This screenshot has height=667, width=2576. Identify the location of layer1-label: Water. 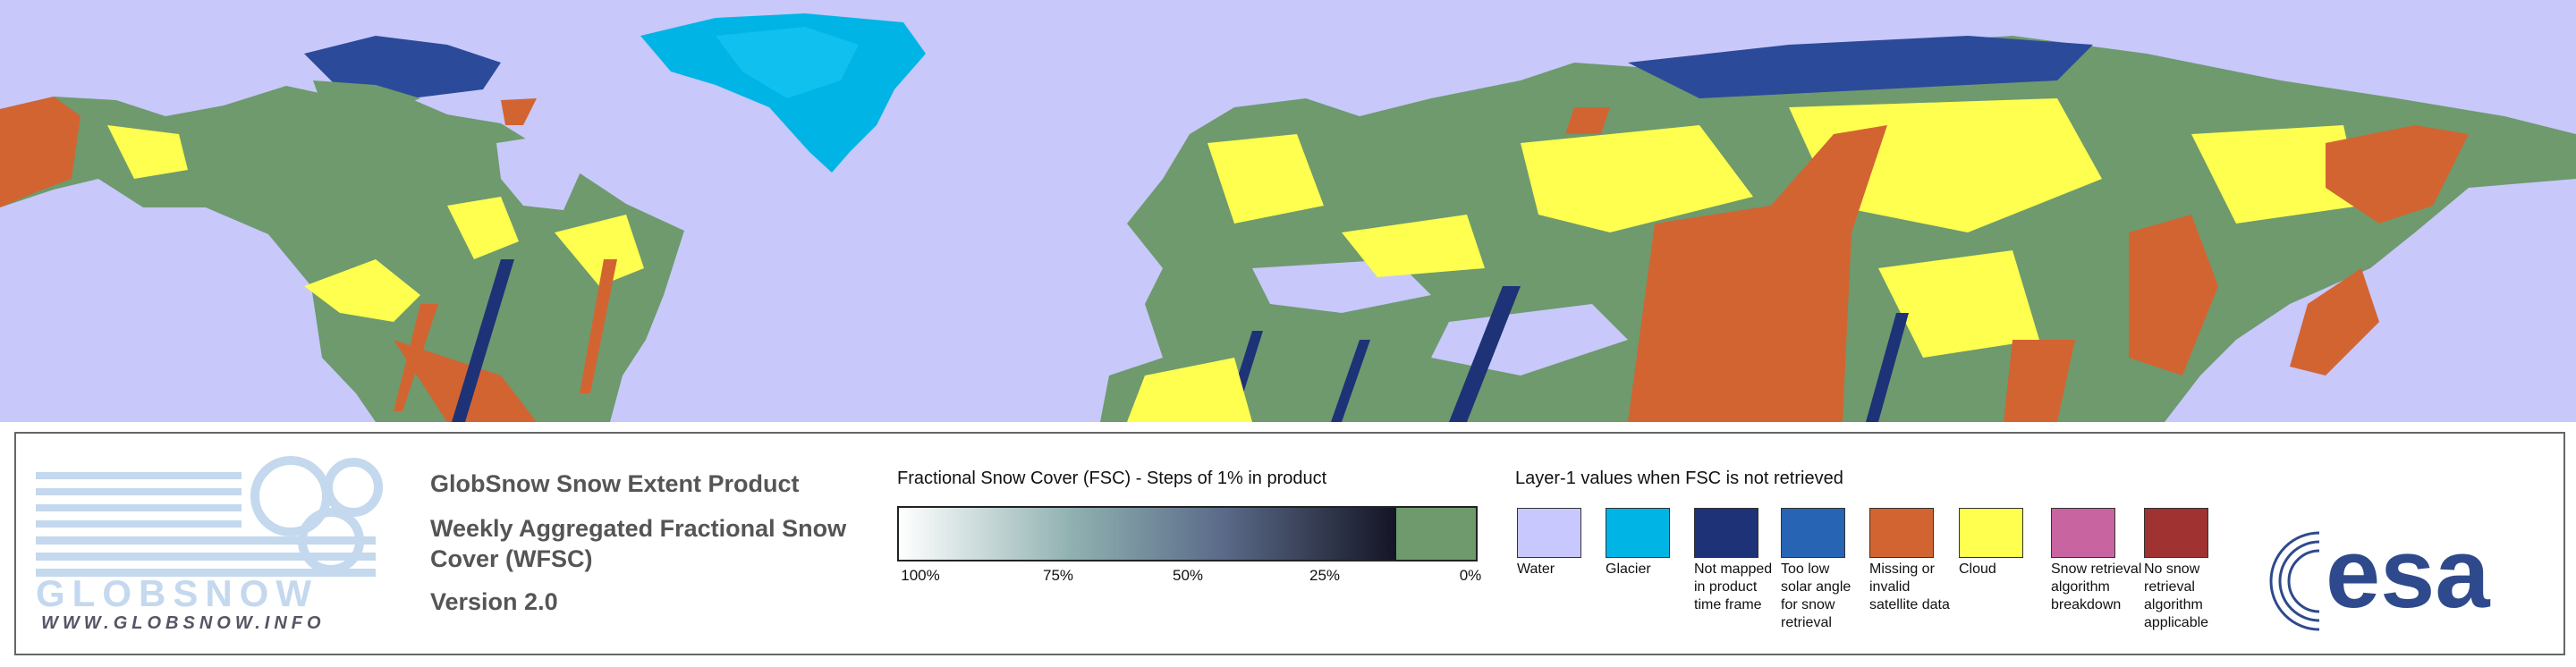
(1536, 569).